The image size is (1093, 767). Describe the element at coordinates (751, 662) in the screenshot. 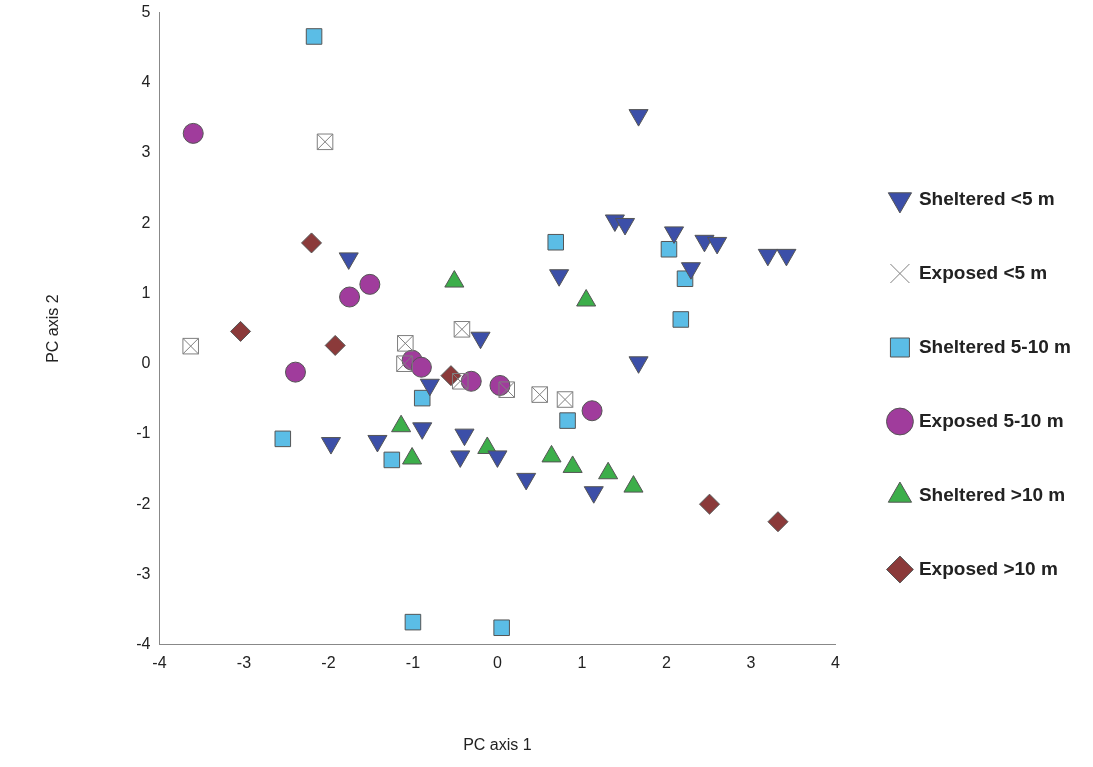

I see `x-tick-label: 3` at that location.